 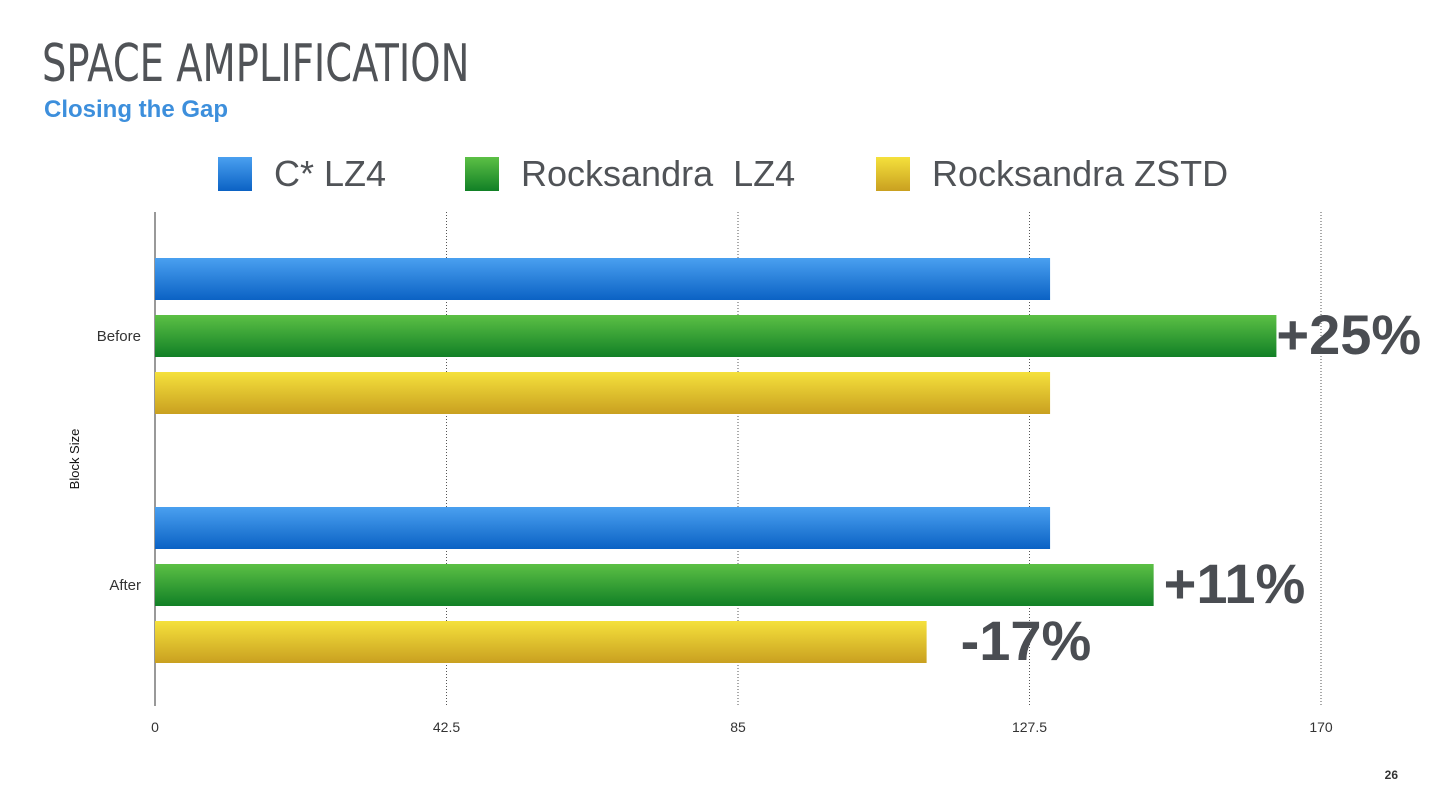 I want to click on legend-swatch-c-lz4, so click(x=235, y=174).